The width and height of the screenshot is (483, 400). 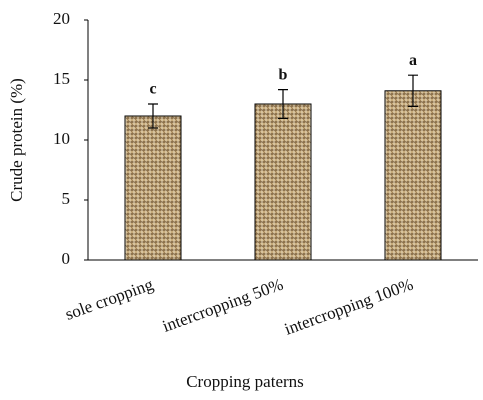 I want to click on y-tick-label: 20, so click(x=61, y=18).